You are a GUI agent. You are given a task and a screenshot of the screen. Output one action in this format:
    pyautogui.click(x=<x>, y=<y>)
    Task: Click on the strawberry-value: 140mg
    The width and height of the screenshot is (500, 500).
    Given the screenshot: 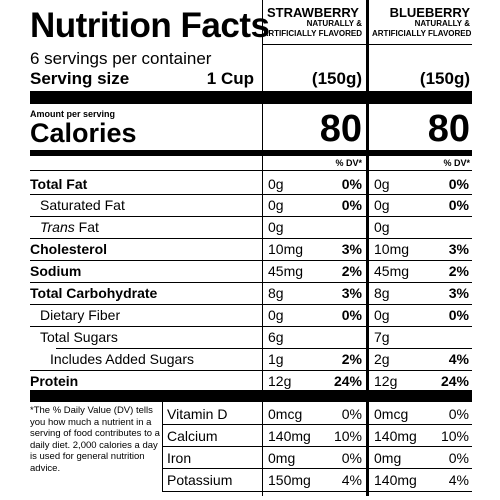 What is the action you would take?
    pyautogui.click(x=289, y=436)
    